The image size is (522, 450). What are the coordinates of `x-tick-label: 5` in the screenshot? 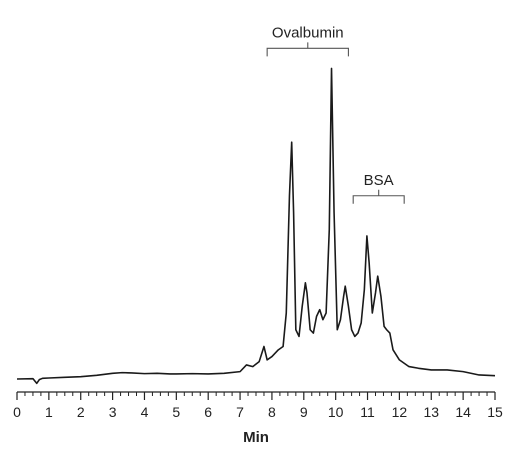 It's located at (176, 412).